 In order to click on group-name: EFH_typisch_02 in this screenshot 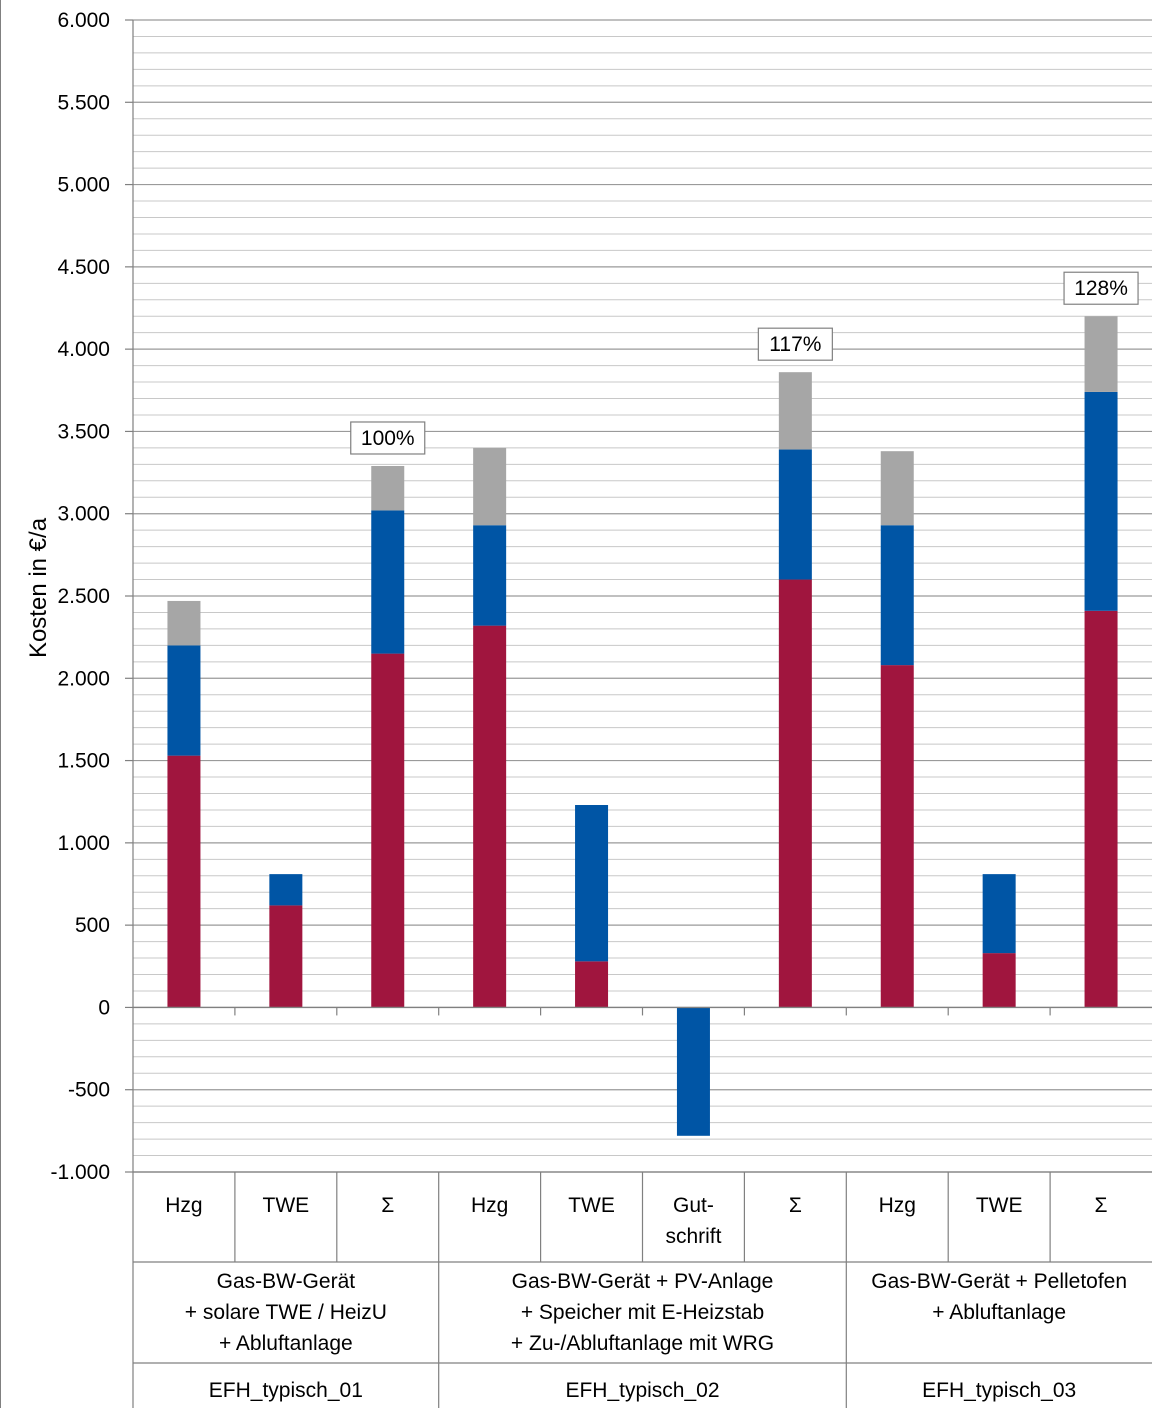, I will do `click(642, 1390)`.